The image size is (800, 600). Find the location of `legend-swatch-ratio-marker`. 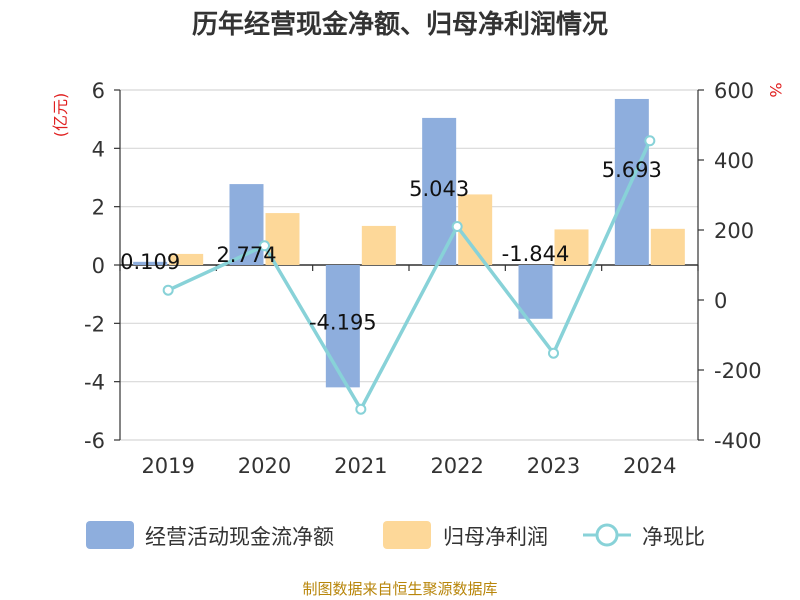

legend-swatch-ratio-marker is located at coordinates (607, 535).